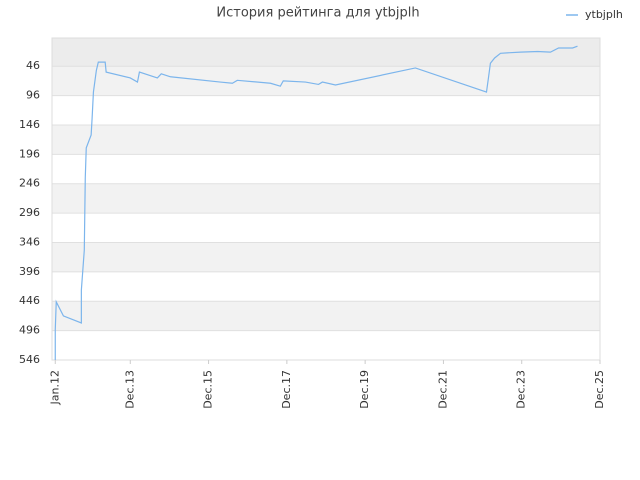 This screenshot has width=640, height=480. Describe the element at coordinates (33, 65) in the screenshot. I see `y-tick-label: 46` at that location.